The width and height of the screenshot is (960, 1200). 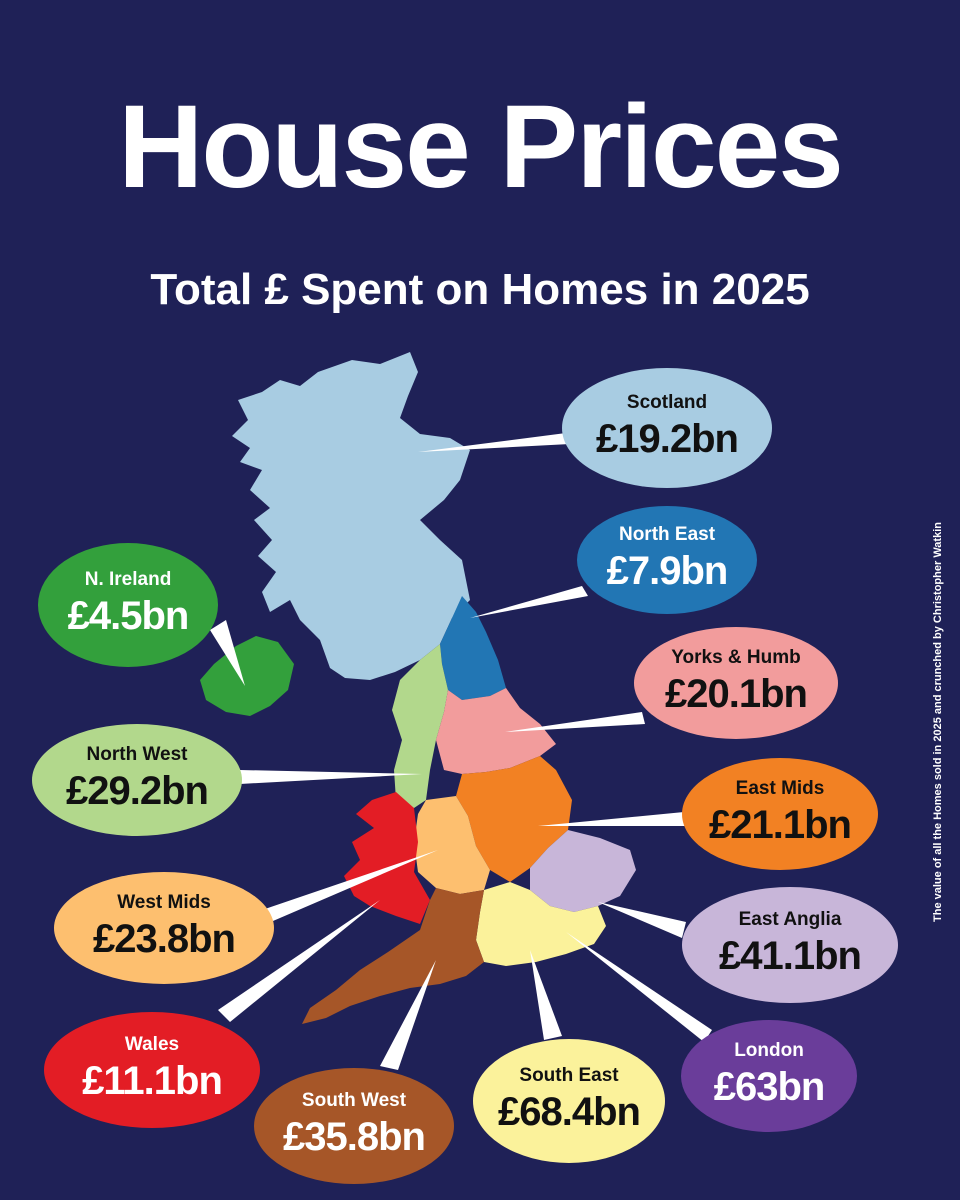 I want to click on bubble-name: N. Ireland, so click(x=128, y=579).